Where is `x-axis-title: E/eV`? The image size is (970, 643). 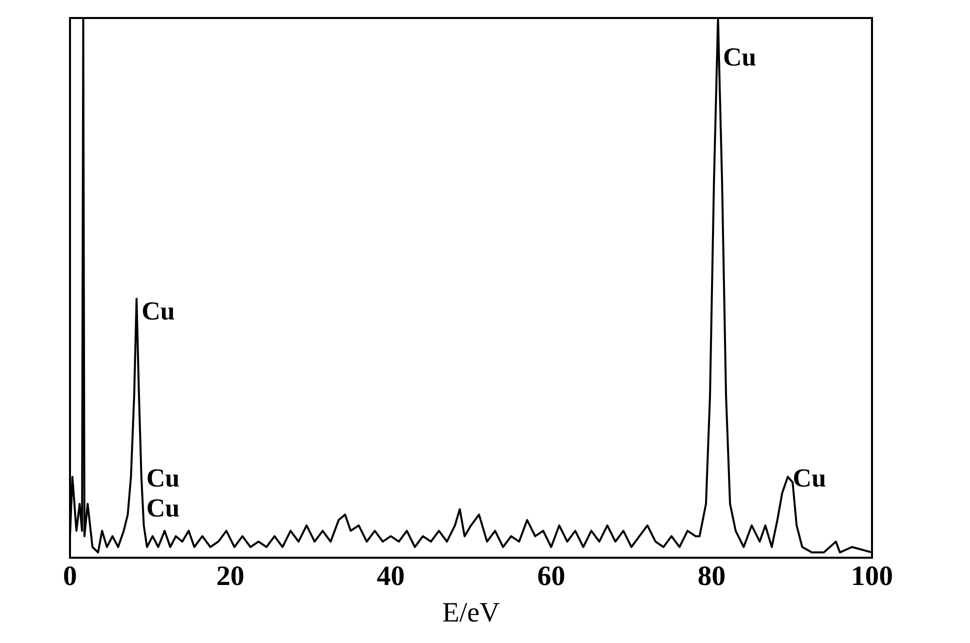
x-axis-title: E/eV is located at coordinates (471, 613).